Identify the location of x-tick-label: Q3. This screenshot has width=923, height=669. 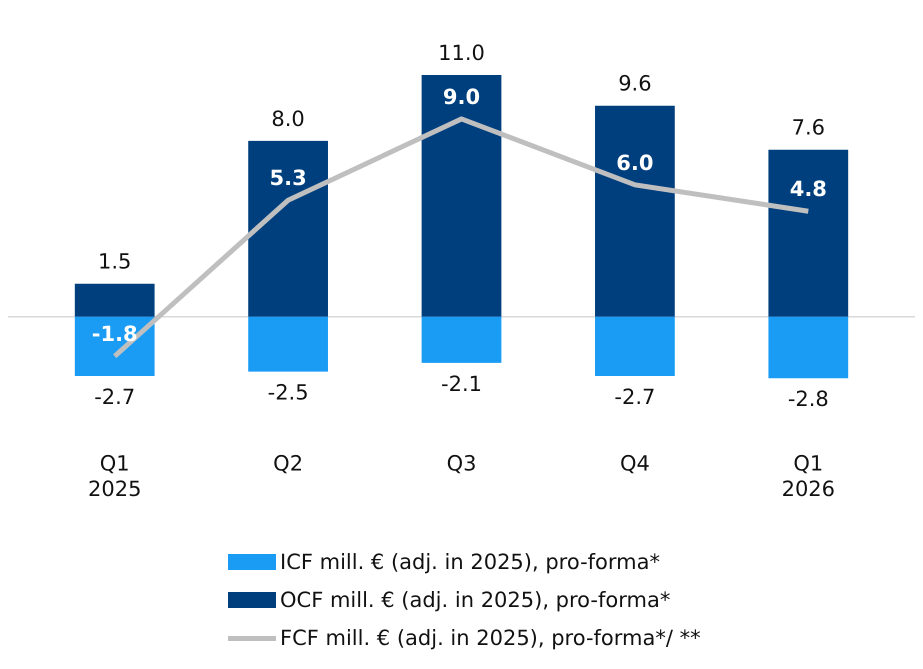
(461, 464).